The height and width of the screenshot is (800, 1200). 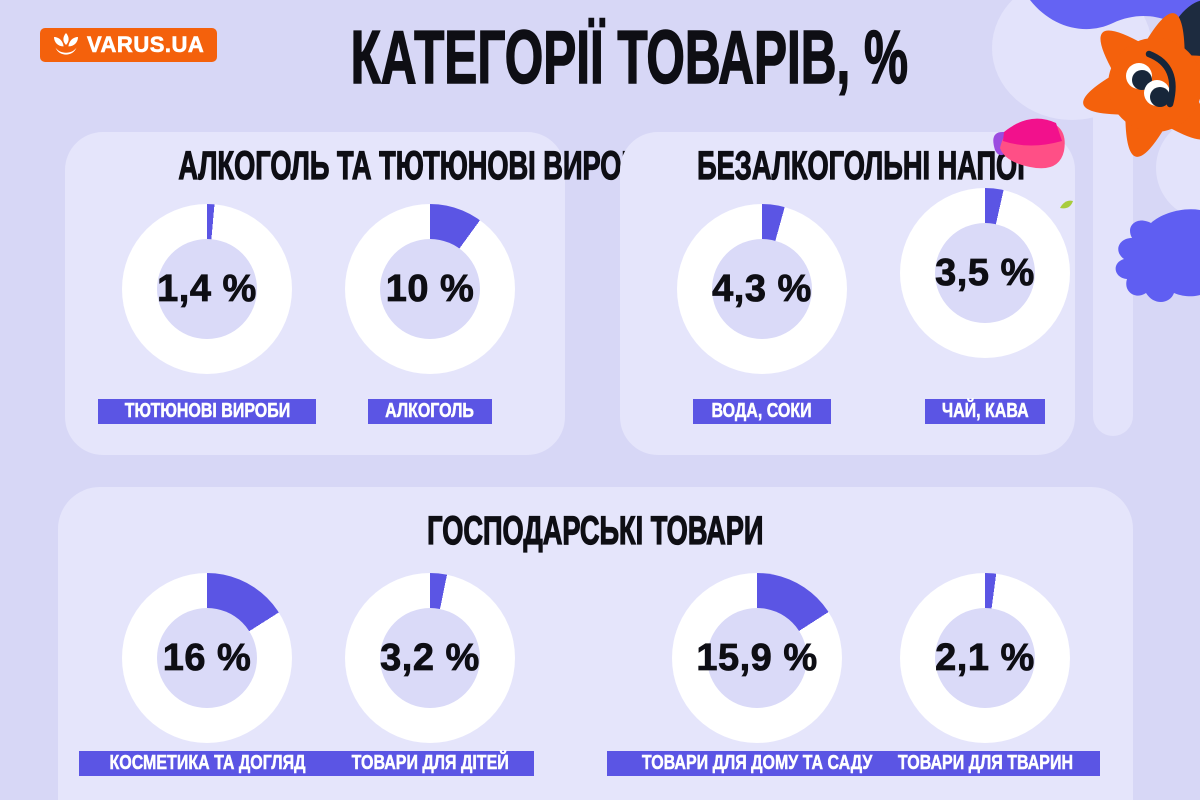 I want to click on blue-hand, so click(x=1157, y=256).